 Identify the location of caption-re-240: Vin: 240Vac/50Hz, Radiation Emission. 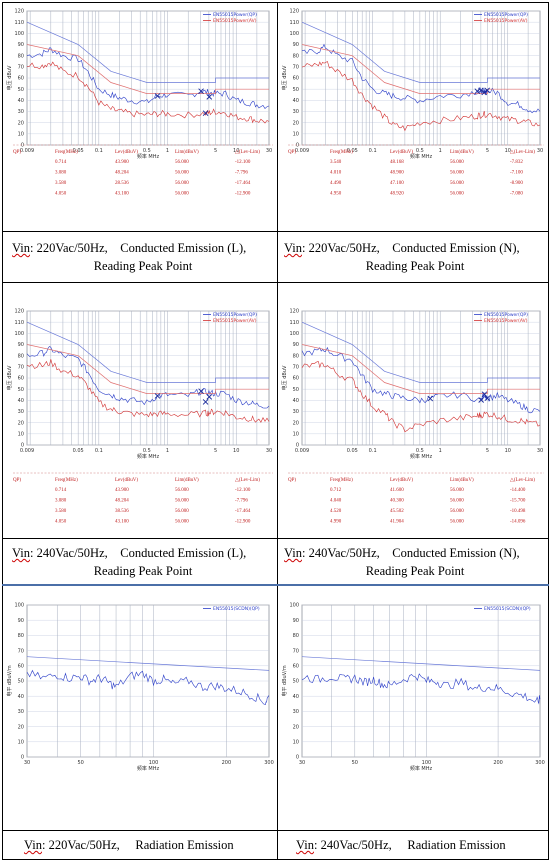
(421, 845).